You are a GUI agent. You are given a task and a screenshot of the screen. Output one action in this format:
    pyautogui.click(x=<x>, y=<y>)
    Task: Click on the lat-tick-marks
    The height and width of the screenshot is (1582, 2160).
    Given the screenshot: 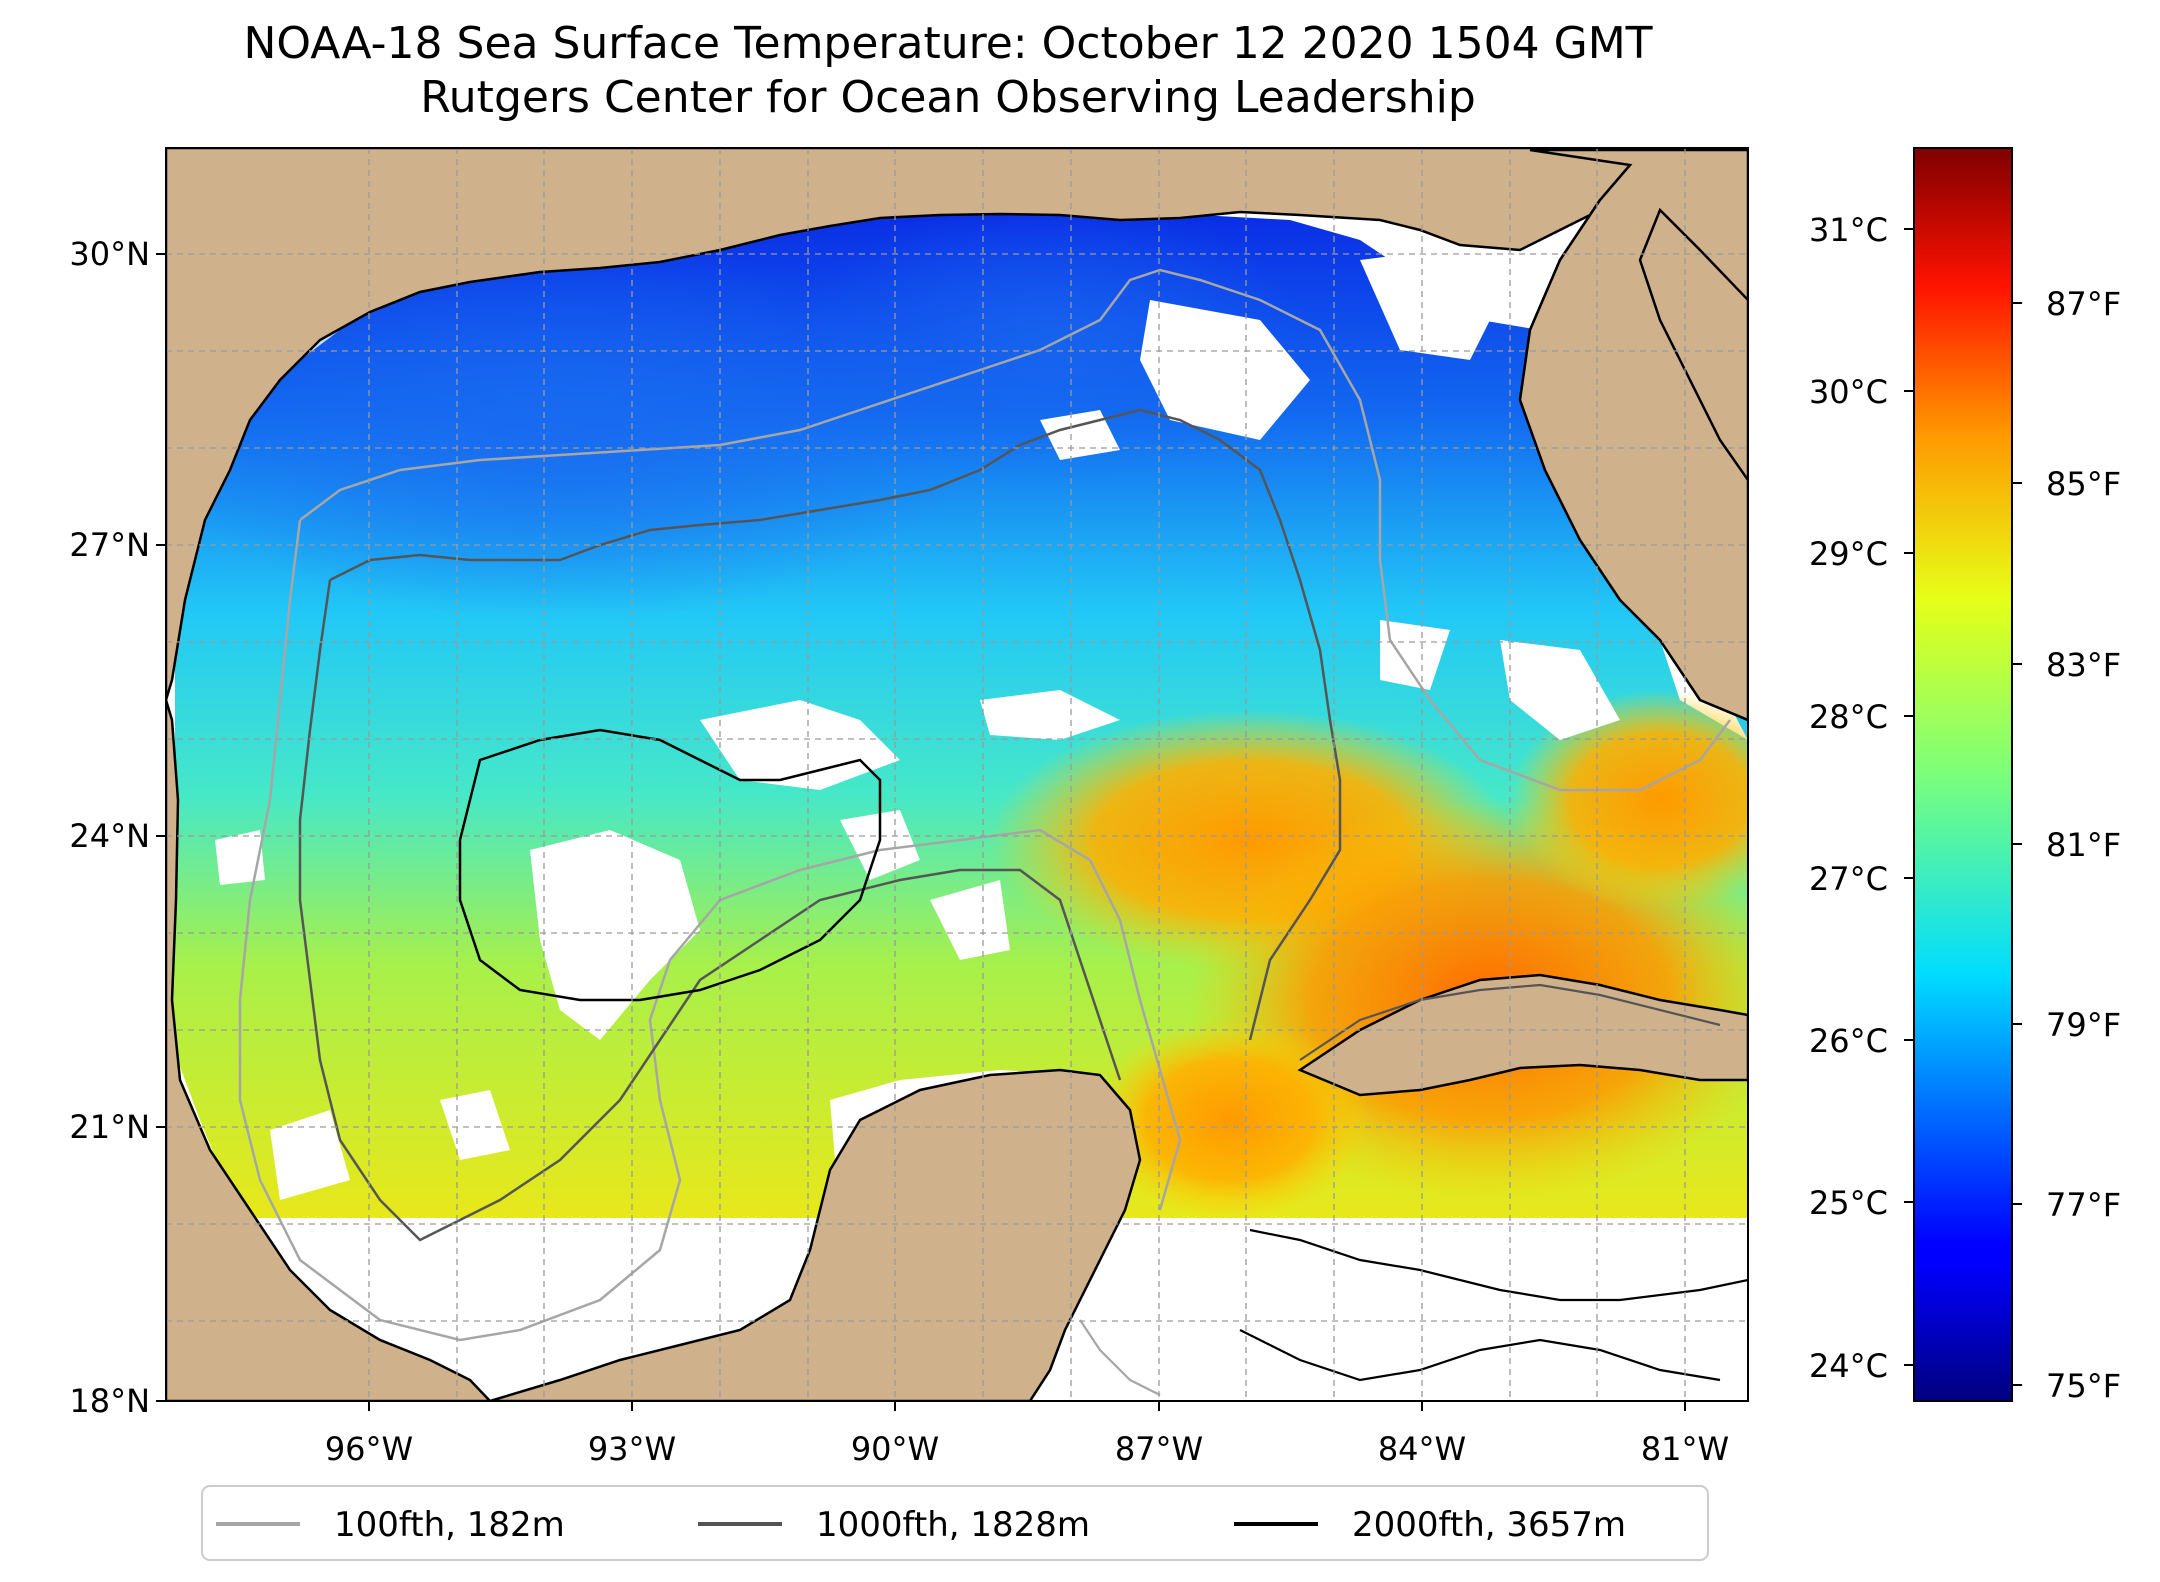 What is the action you would take?
    pyautogui.click(x=161, y=827)
    